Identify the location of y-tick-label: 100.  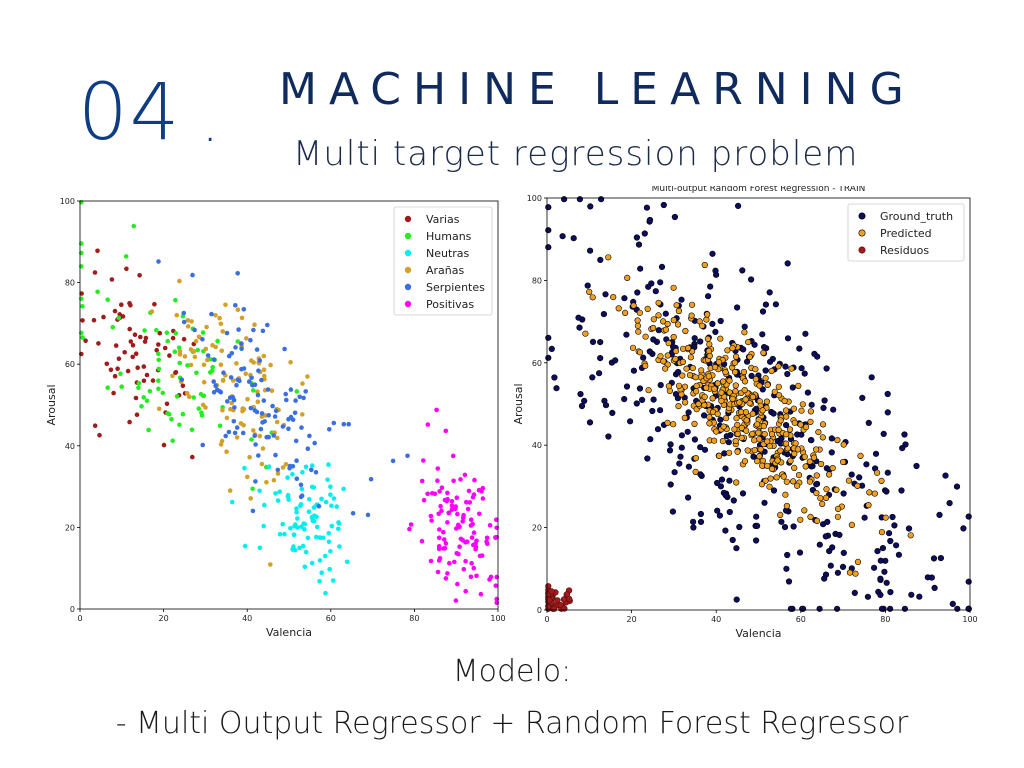
(67, 201).